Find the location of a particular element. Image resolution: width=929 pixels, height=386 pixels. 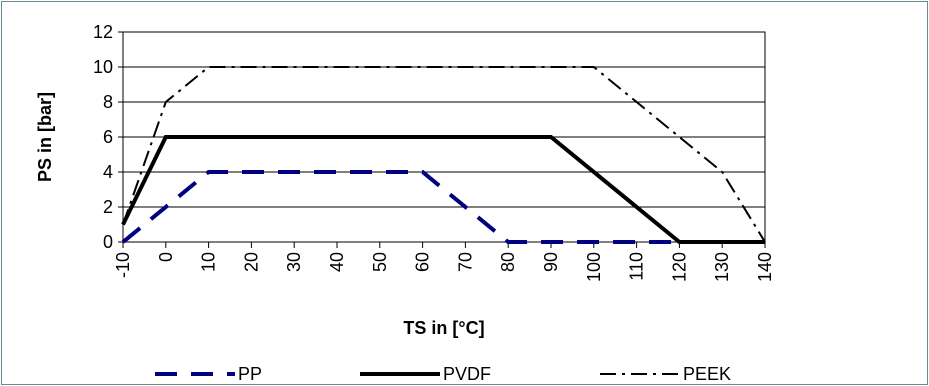

y-tick-label: 2 is located at coordinates (108, 207).